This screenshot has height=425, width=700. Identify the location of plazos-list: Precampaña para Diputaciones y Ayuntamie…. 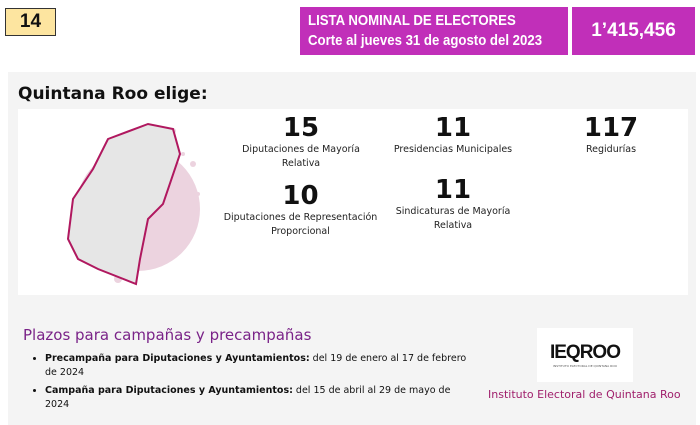
(253, 382).